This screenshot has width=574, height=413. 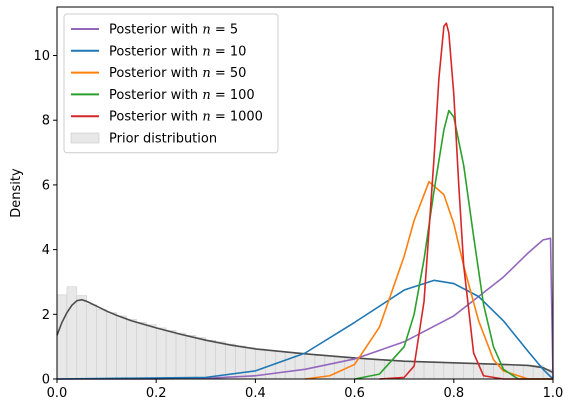 I want to click on legend-label: Posterior with n = 100, so click(x=182, y=95).